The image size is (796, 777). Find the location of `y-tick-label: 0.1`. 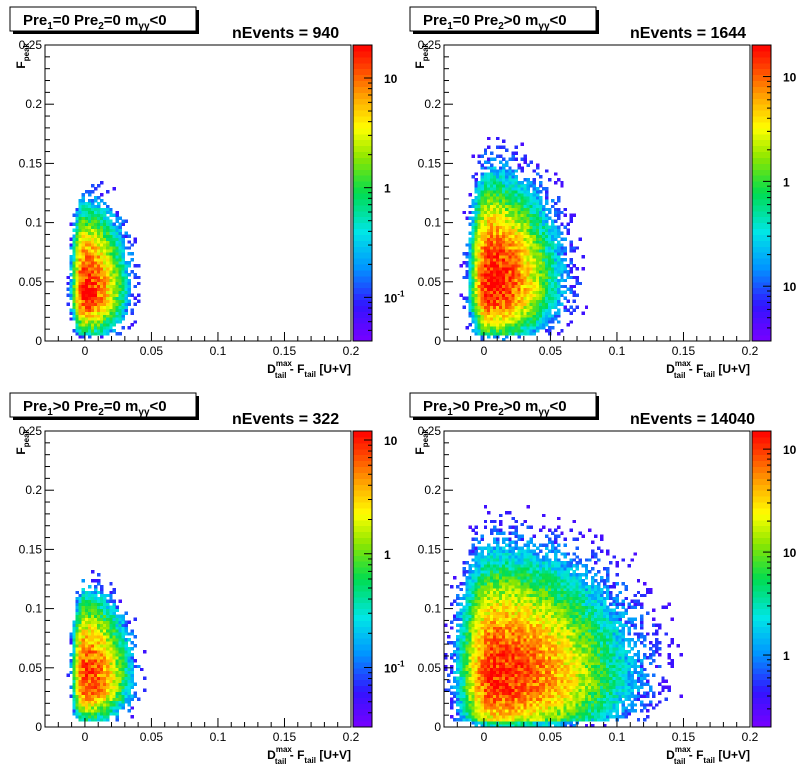

y-tick-label: 0.1 is located at coordinates (33, 223).